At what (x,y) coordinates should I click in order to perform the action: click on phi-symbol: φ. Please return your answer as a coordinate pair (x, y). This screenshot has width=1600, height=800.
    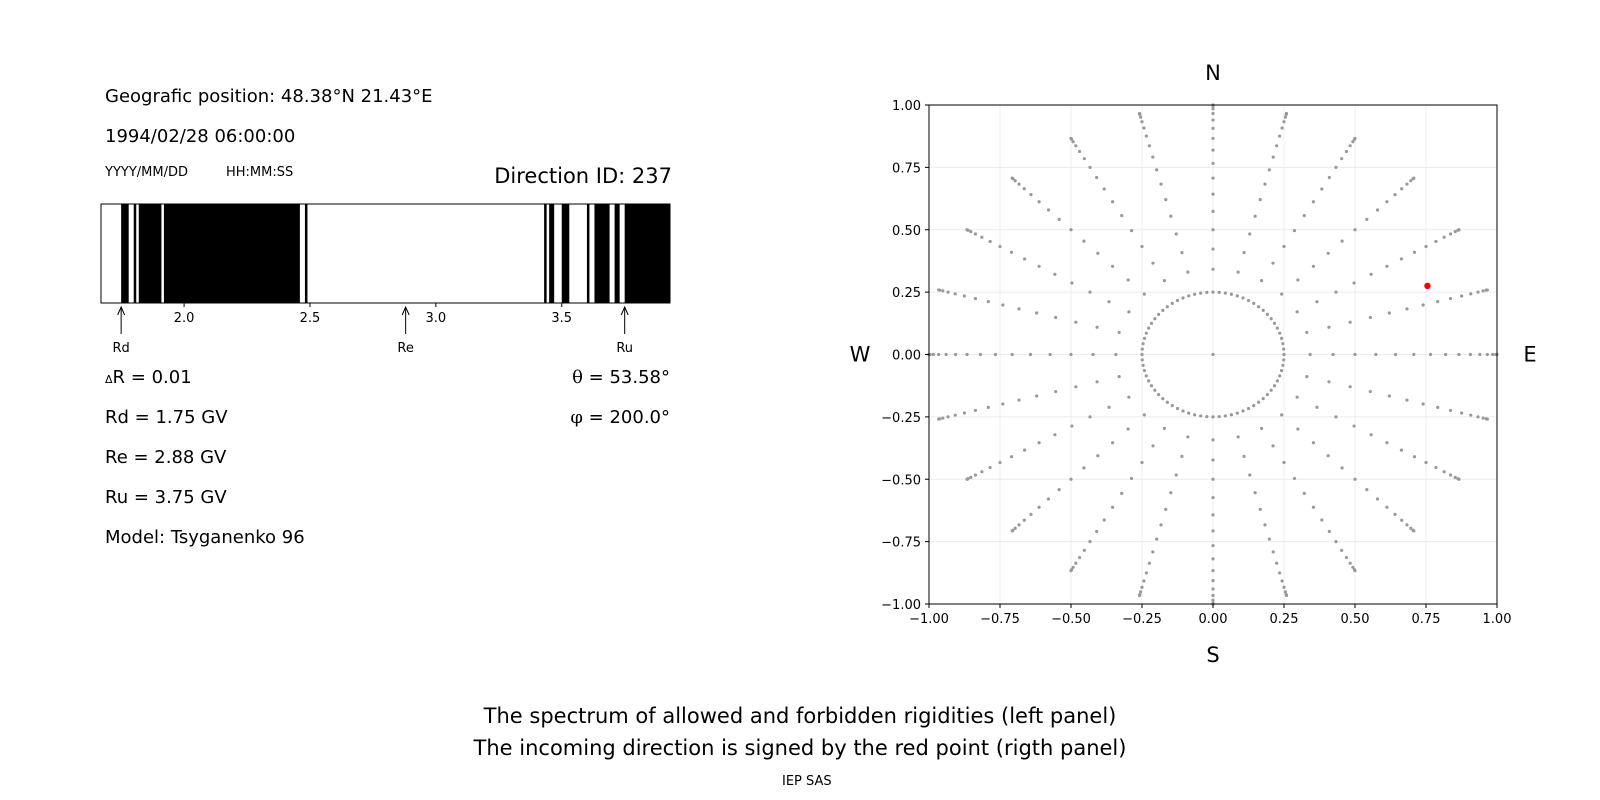
    Looking at the image, I should click on (576, 417).